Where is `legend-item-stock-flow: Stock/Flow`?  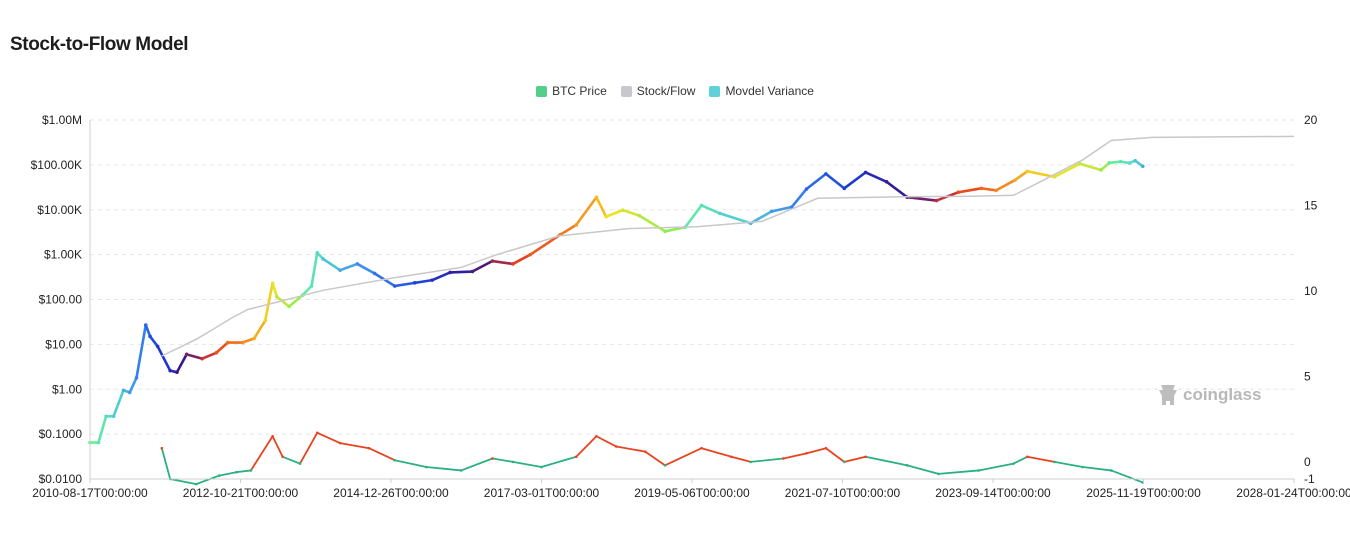 legend-item-stock-flow: Stock/Flow is located at coordinates (658, 91).